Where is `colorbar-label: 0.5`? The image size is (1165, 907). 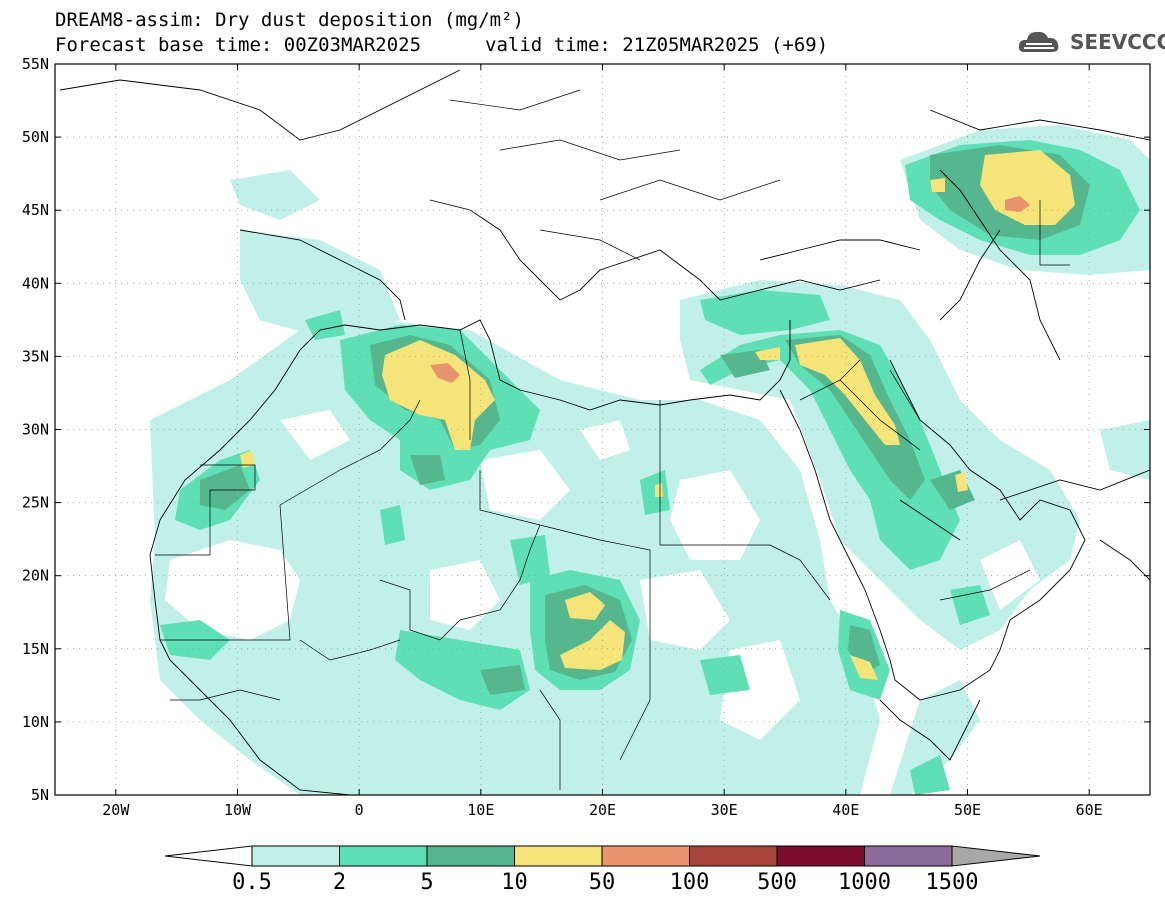 colorbar-label: 0.5 is located at coordinates (252, 882).